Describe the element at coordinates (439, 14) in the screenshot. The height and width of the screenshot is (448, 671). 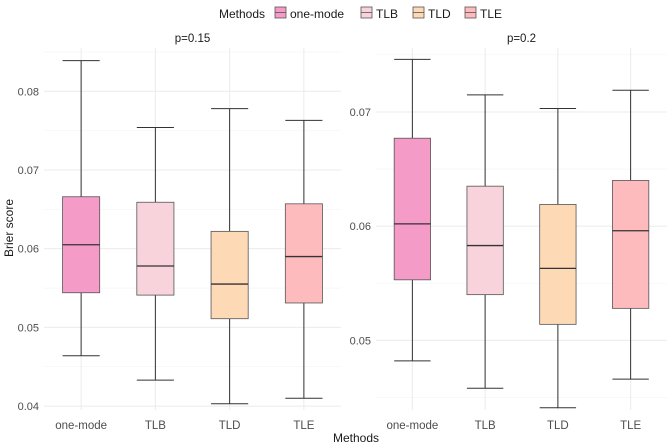
I see `legend-label: TLD` at that location.